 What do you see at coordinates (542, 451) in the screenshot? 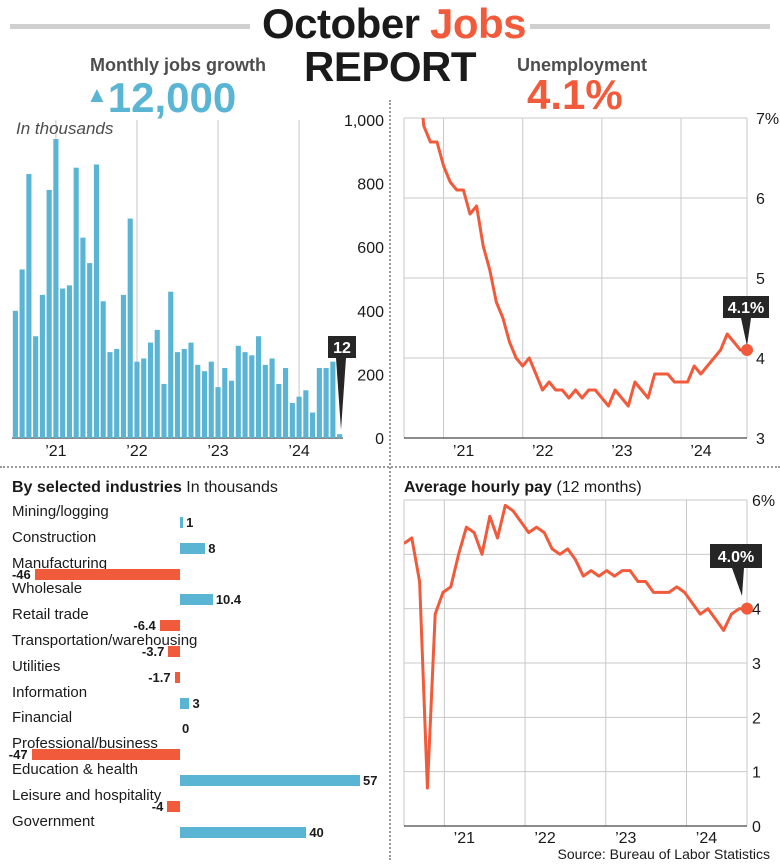
I see `unemployment-x-tick-label: ’22` at bounding box center [542, 451].